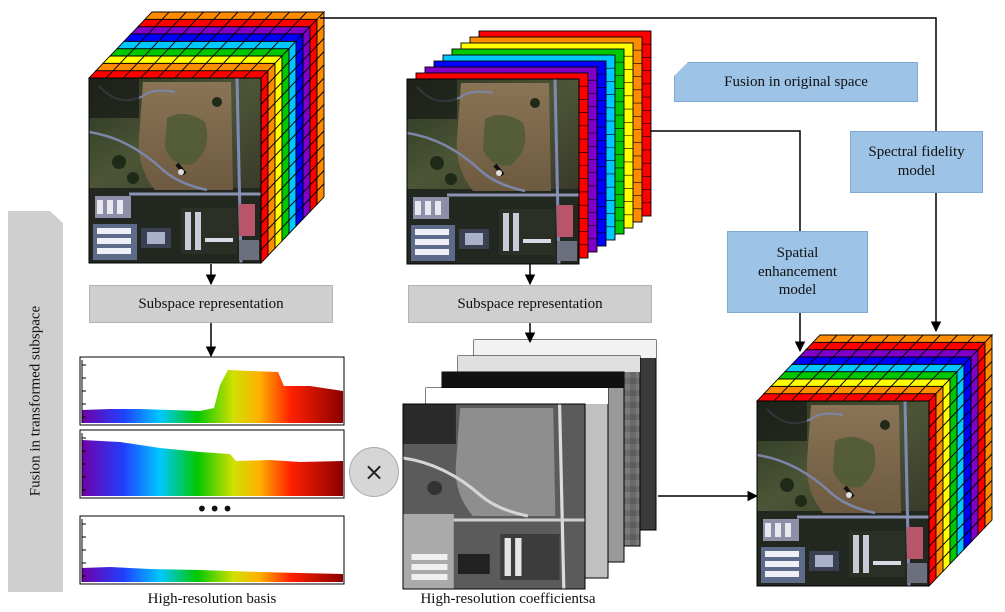  I want to click on coefficients-caption: High-resolution coefficientsa, so click(508, 599).